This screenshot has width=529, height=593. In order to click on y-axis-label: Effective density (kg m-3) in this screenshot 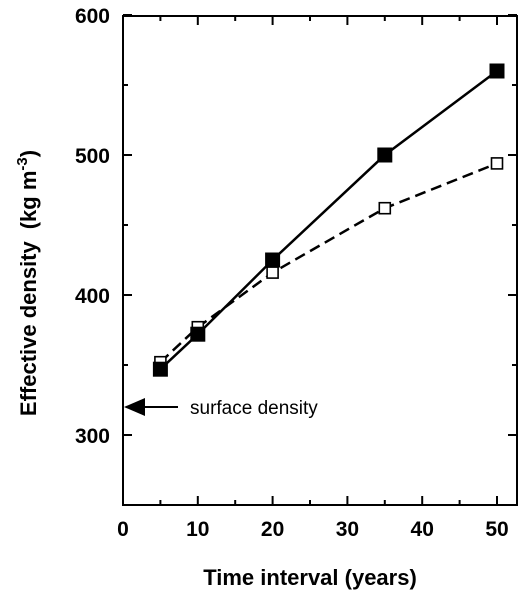, I will do `click(27, 283)`.